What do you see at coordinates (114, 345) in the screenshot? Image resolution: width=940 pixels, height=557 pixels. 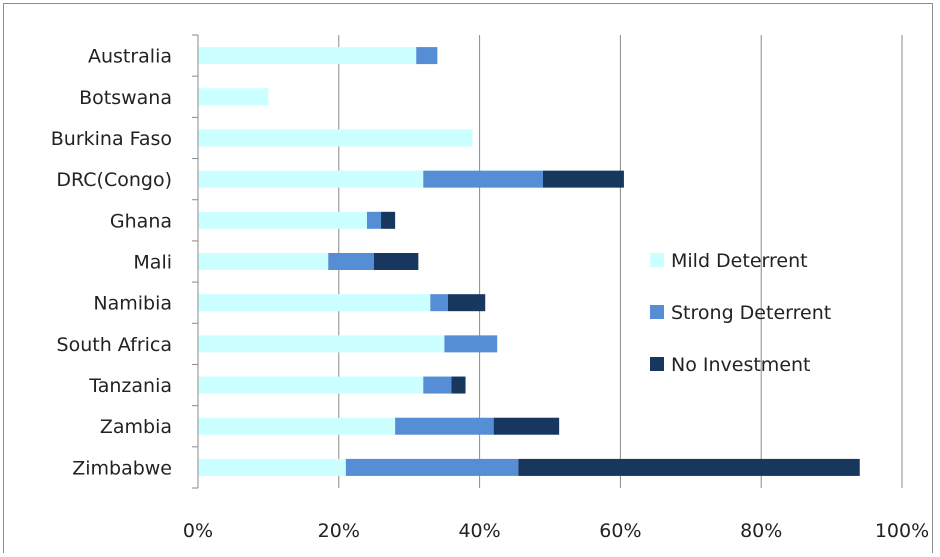 I see `category-label: South Africa` at bounding box center [114, 345].